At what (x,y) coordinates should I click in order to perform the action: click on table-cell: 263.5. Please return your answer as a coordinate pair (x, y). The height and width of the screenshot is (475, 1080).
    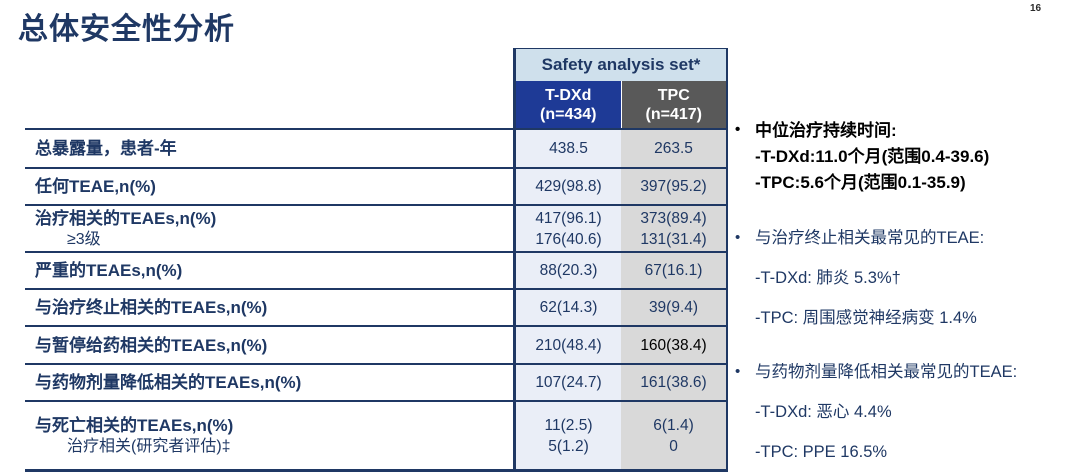
    Looking at the image, I should click on (673, 149).